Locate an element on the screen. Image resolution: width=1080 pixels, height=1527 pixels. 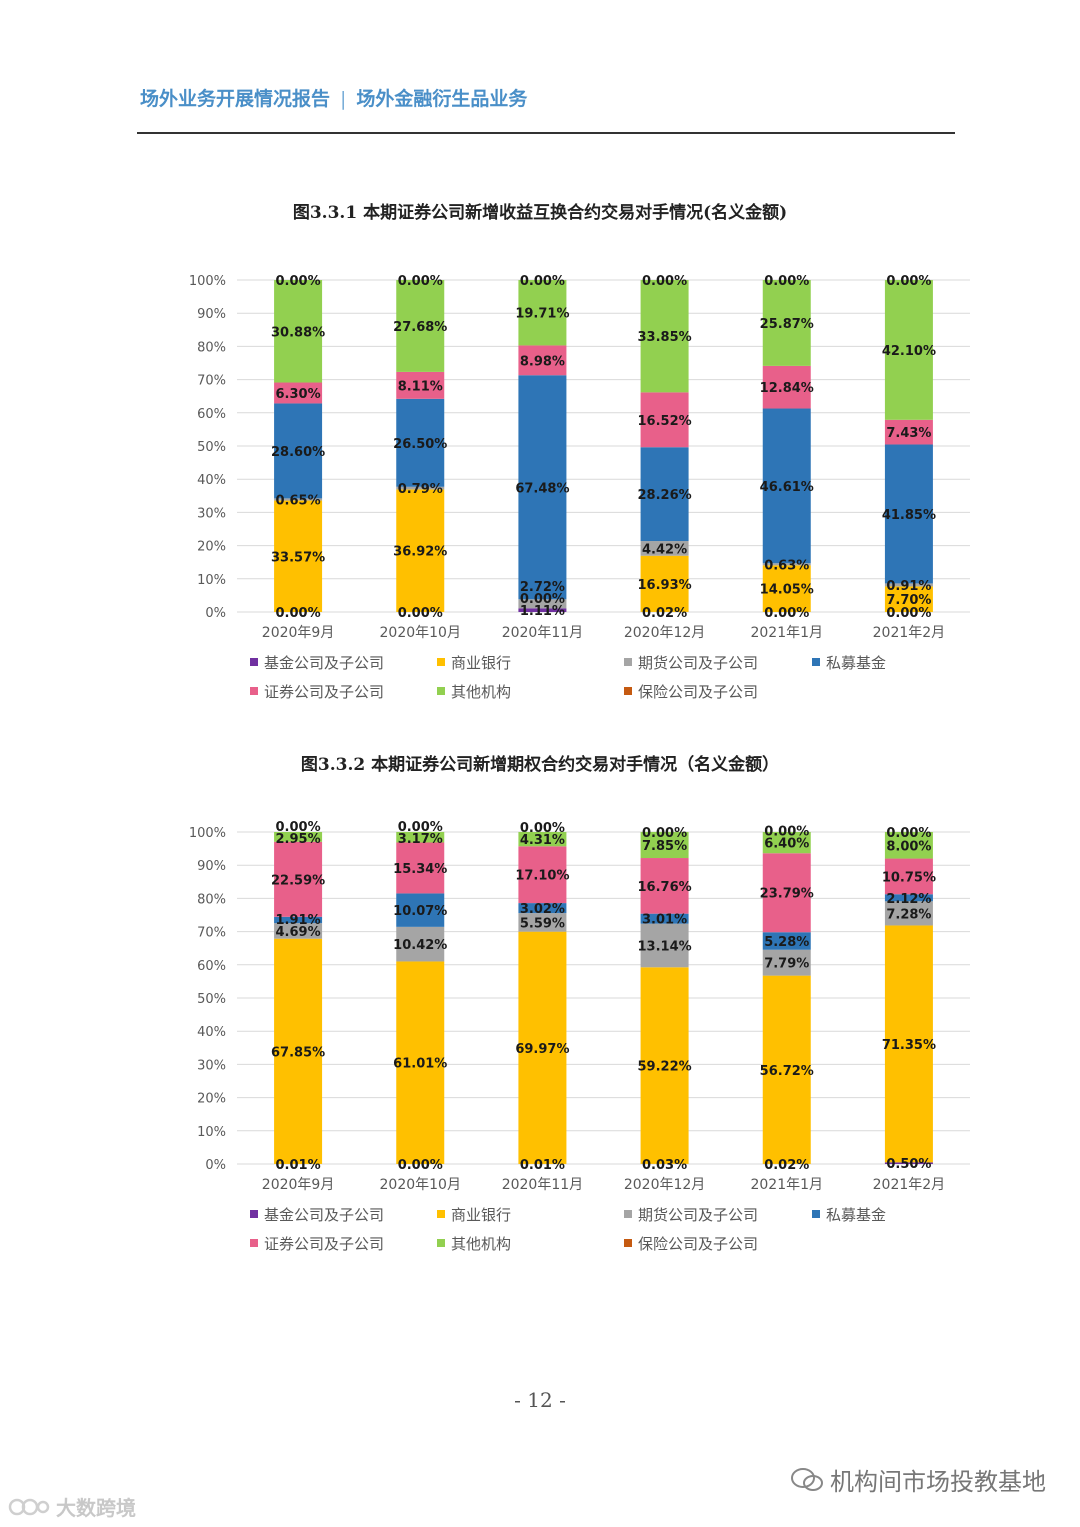
data-label: 4.69% is located at coordinates (298, 932).